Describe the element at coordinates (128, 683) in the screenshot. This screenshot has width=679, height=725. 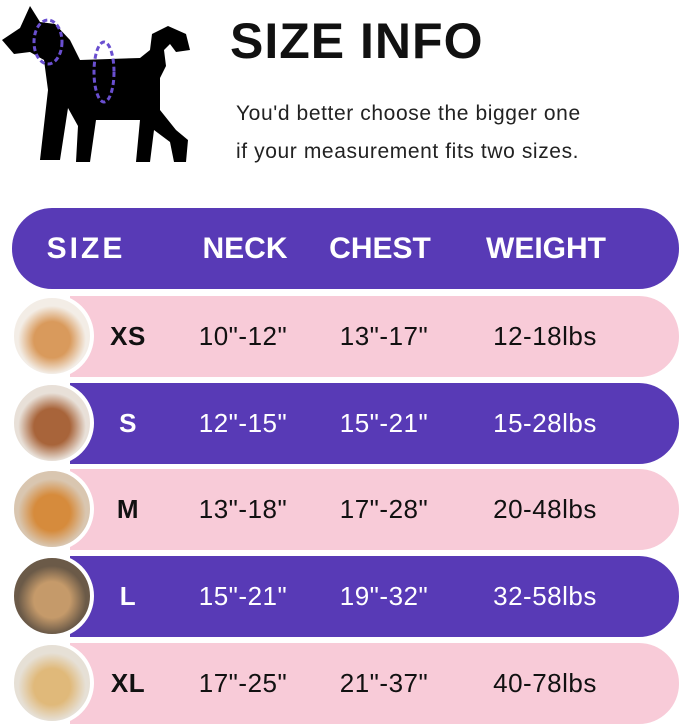
I see `cell-size: XL` at that location.